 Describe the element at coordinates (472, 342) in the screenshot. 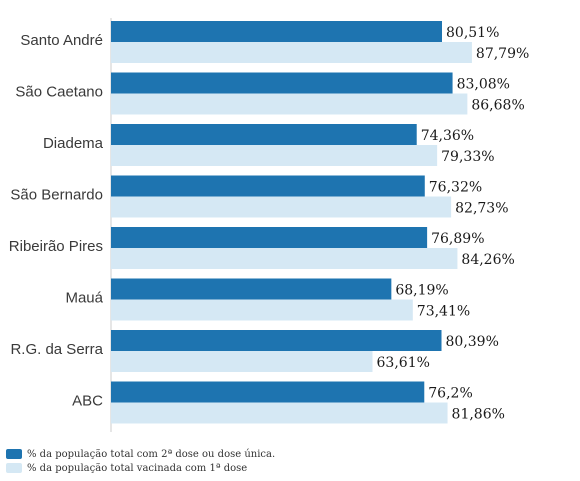

I see `value-label-second-dose-cat-6: 80,39%` at that location.